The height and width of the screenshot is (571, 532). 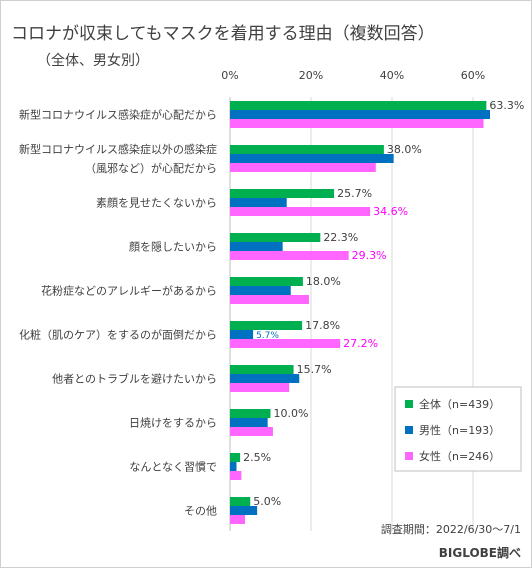 I want to click on data-label: 63.3%, so click(x=506, y=105).